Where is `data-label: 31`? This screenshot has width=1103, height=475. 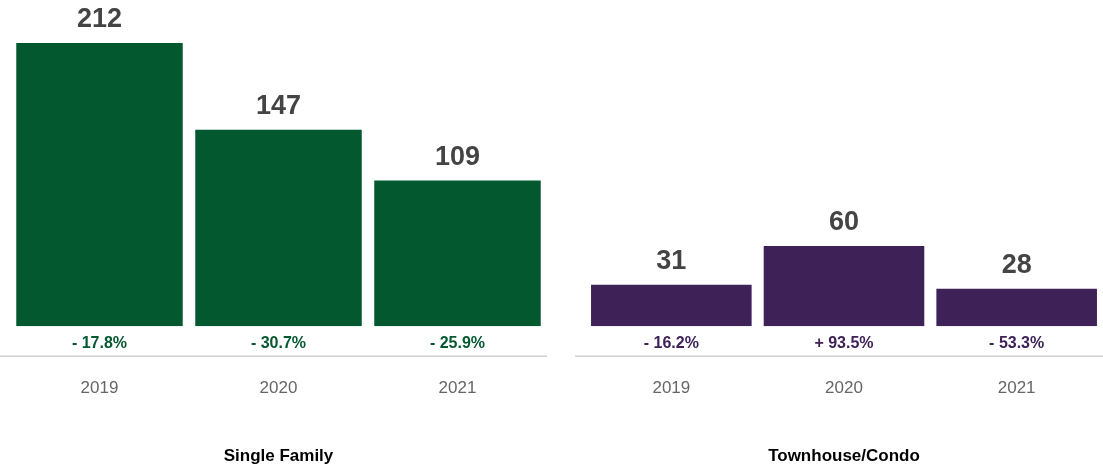 data-label: 31 is located at coordinates (671, 259).